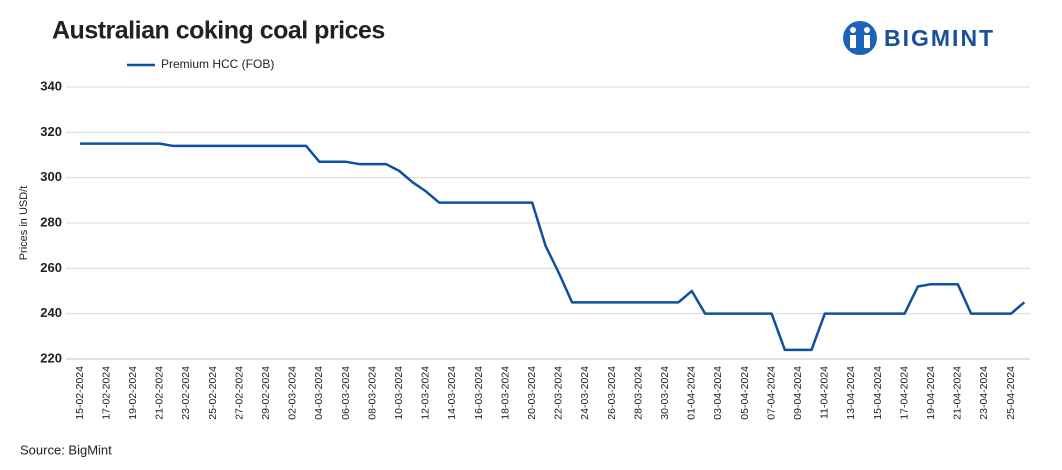  I want to click on x-tick-label: 25-04-2024, so click(1011, 393).